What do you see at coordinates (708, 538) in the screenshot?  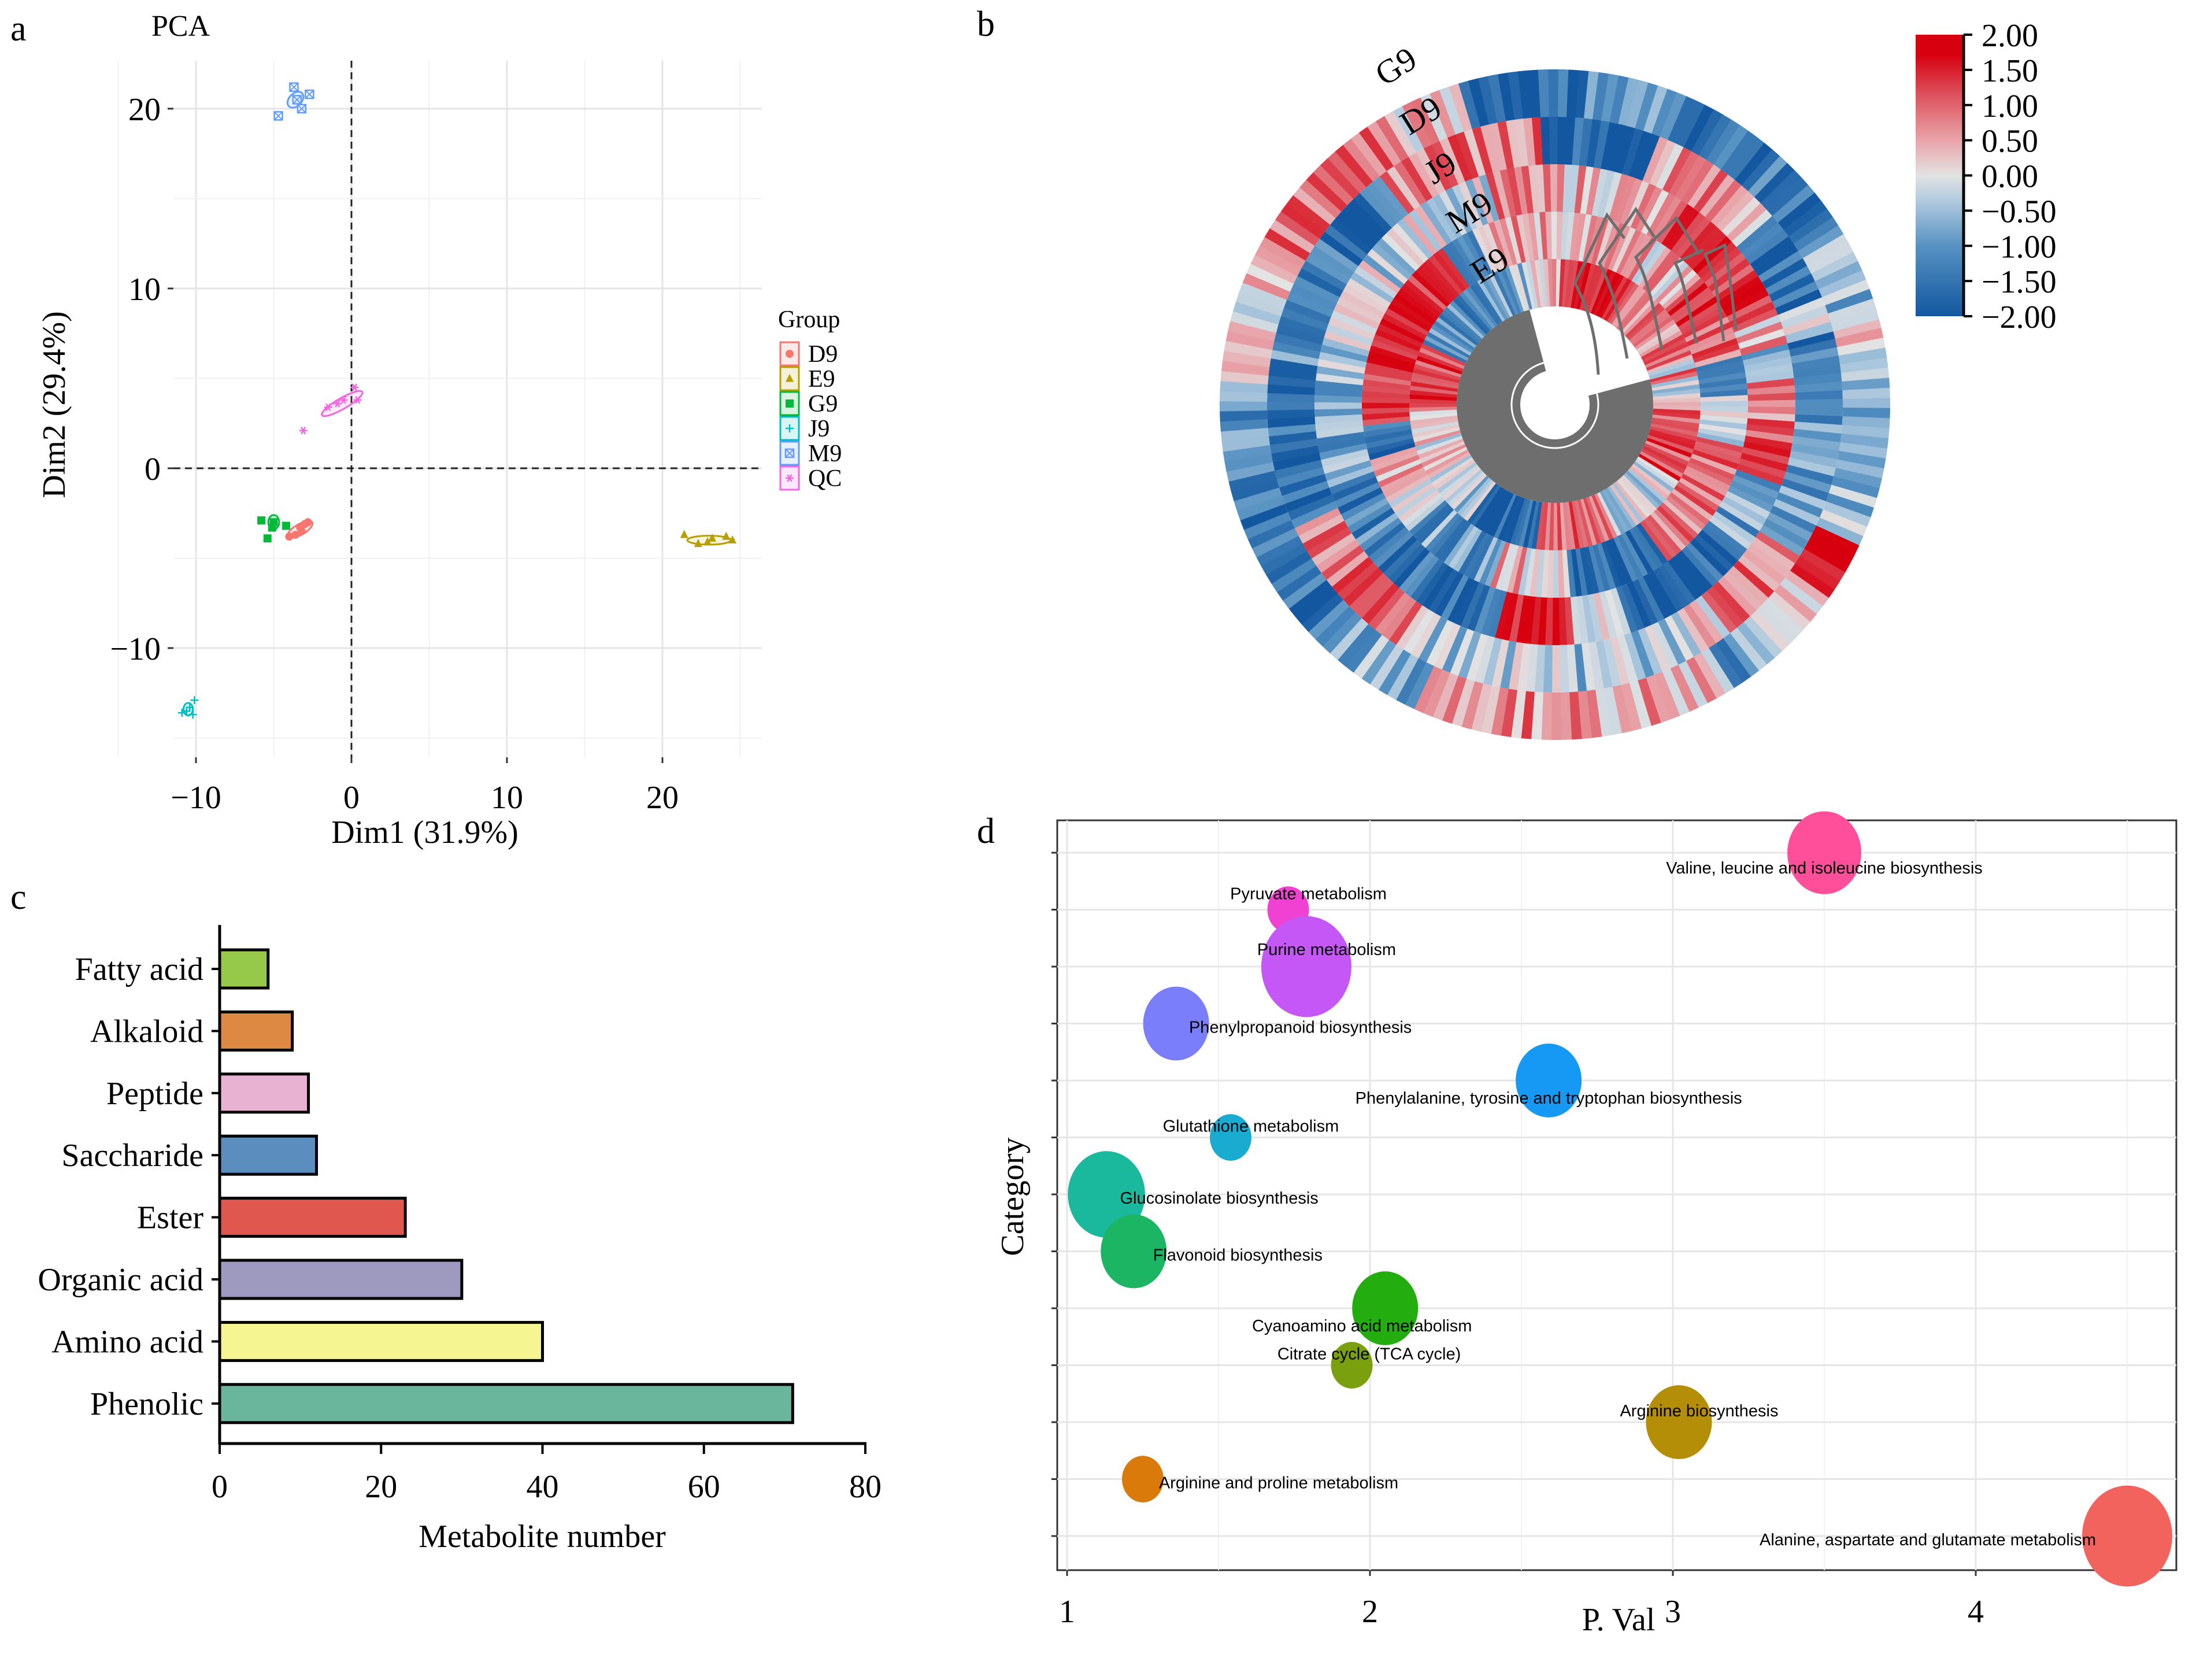 I see `pca-series-e9` at bounding box center [708, 538].